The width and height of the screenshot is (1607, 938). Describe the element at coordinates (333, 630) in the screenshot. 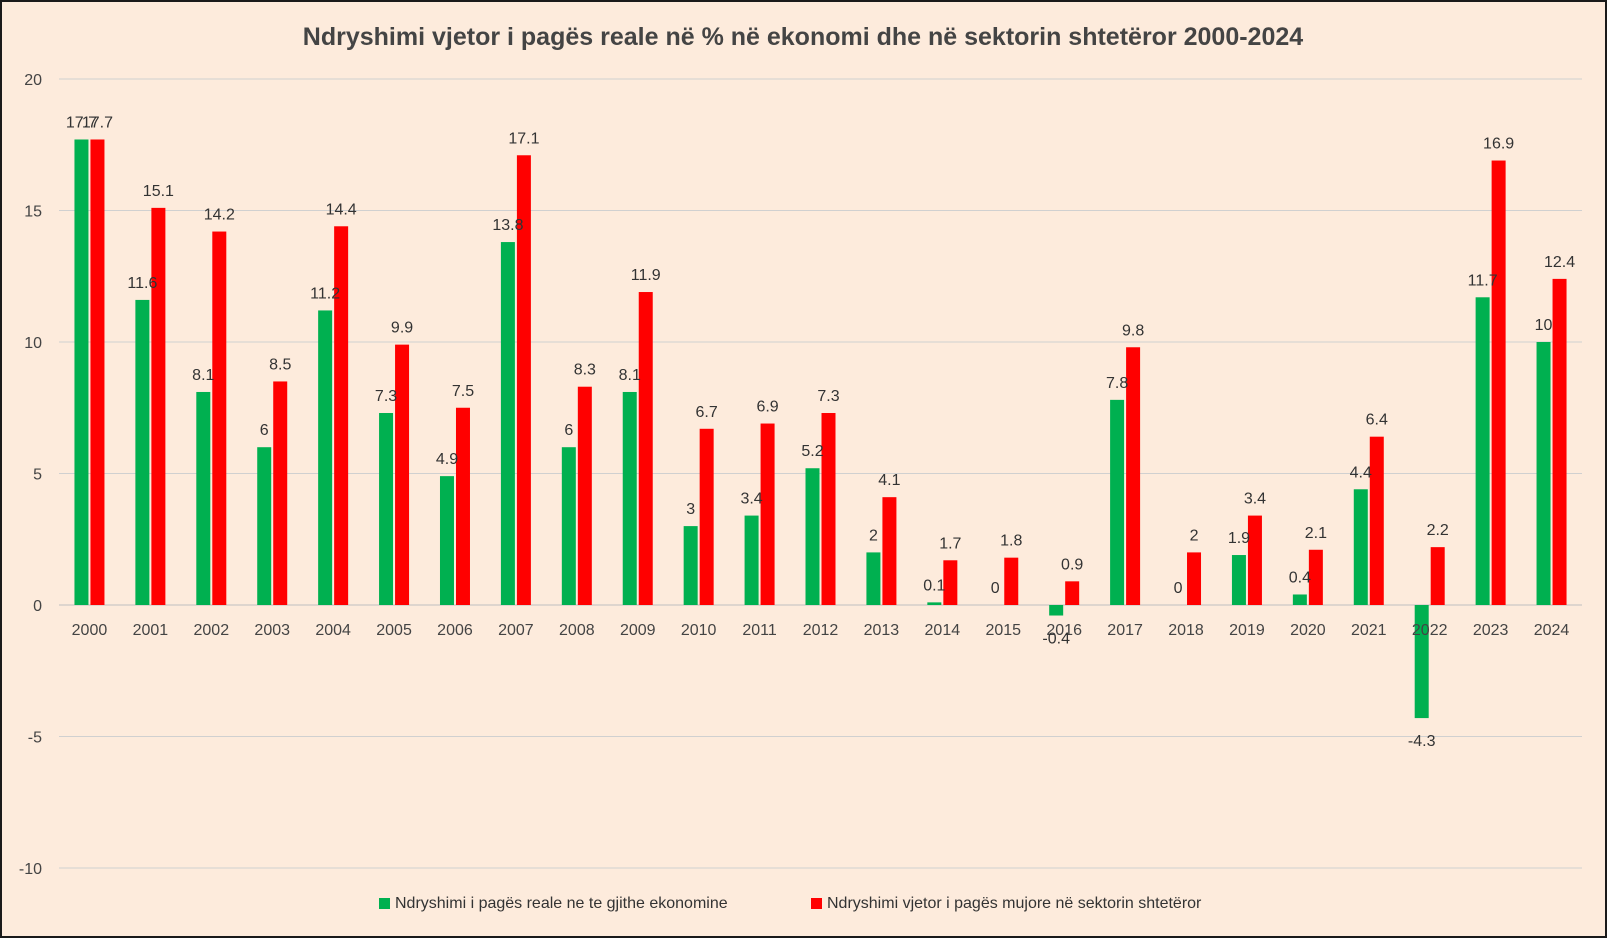

I see `x-tick-label: 2004` at that location.